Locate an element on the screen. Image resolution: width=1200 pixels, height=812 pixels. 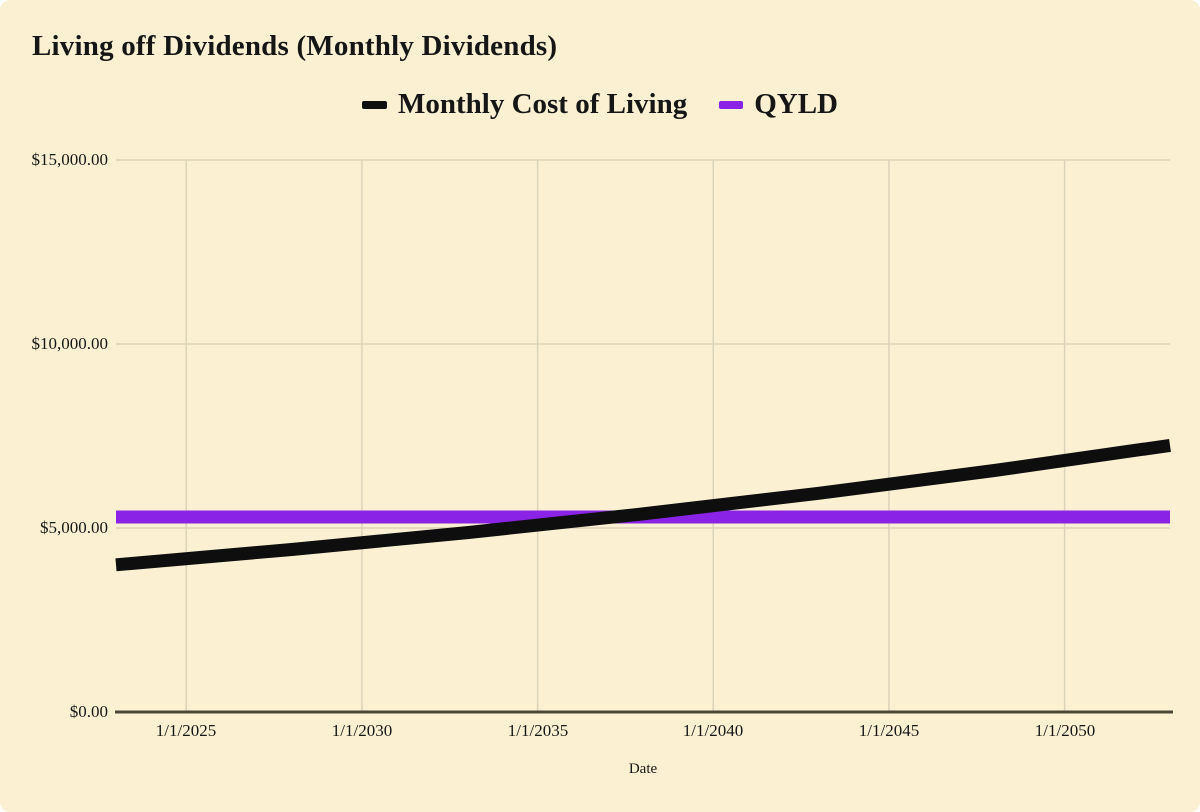
x-axis-tick-2045: 1/1/2045 is located at coordinates (889, 730).